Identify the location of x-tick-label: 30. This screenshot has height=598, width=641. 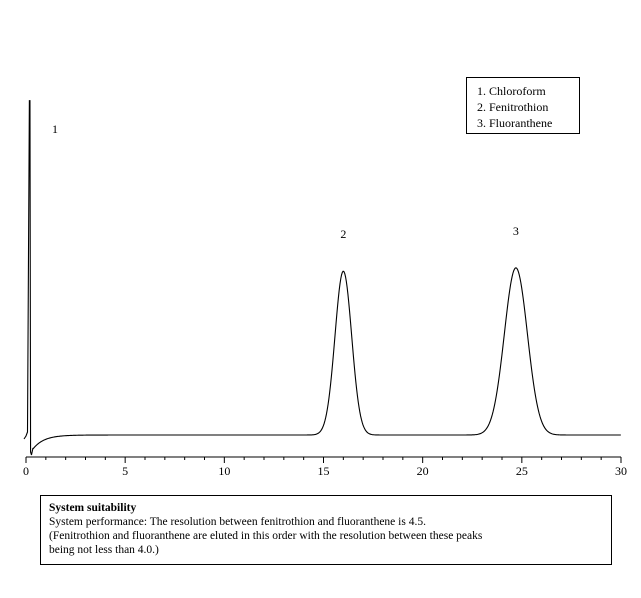
(621, 471).